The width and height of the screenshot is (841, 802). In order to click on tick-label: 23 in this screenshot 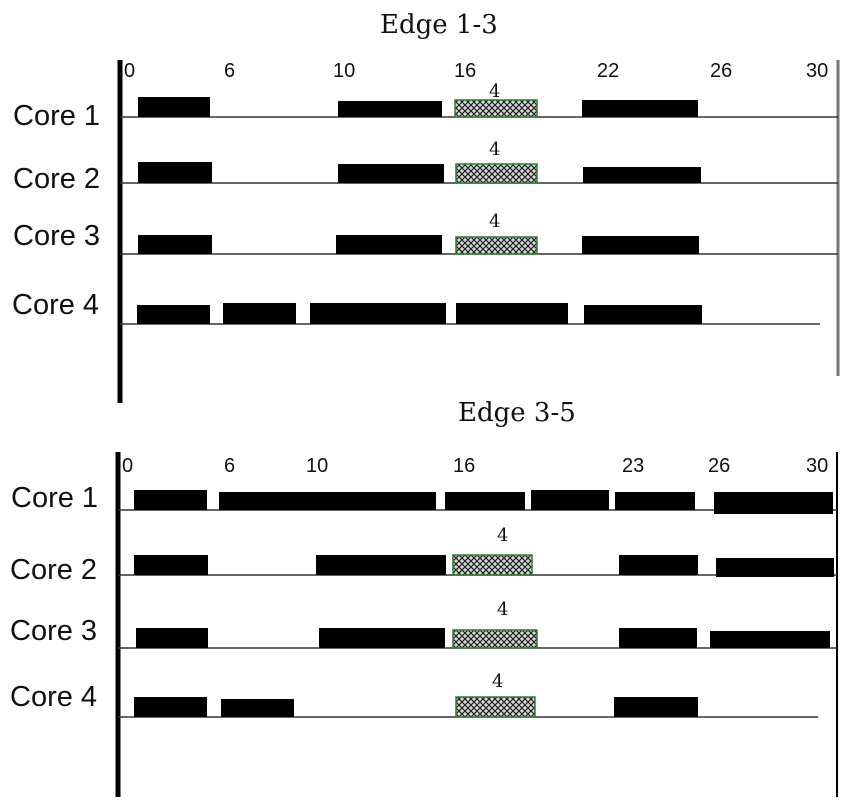, I will do `click(633, 466)`.